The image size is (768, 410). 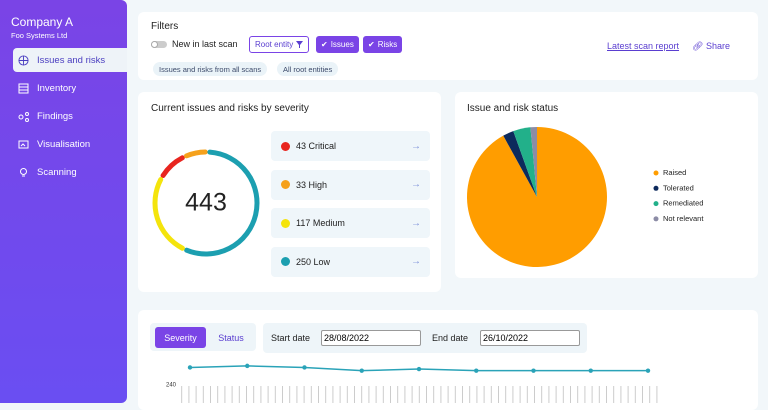 I want to click on toggle, so click(x=159, y=44).